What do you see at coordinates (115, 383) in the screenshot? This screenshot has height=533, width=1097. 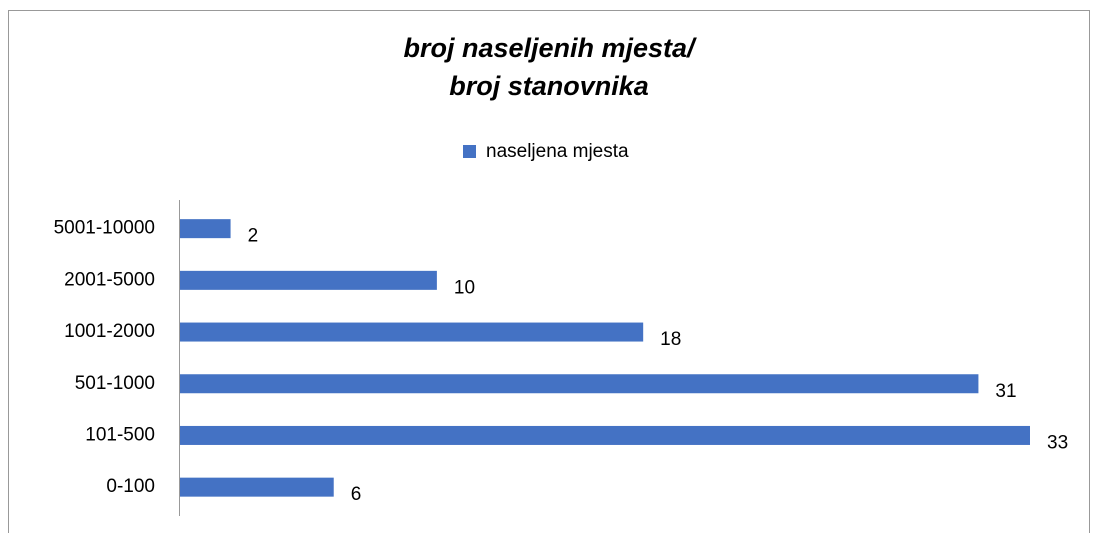 I see `y-tick-label: 501-1000` at bounding box center [115, 383].